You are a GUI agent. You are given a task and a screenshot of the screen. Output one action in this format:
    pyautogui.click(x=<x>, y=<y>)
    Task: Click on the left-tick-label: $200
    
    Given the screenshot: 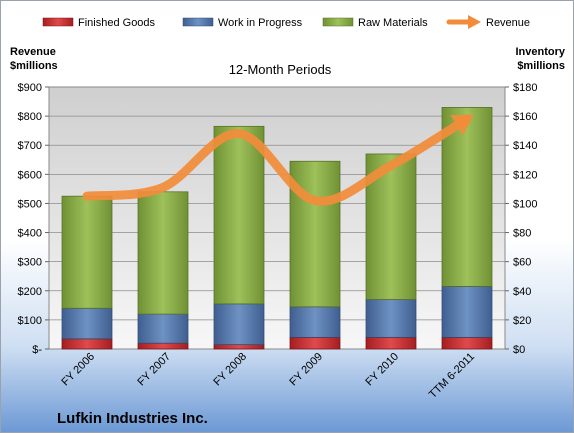 What is the action you would take?
    pyautogui.click(x=30, y=292)
    